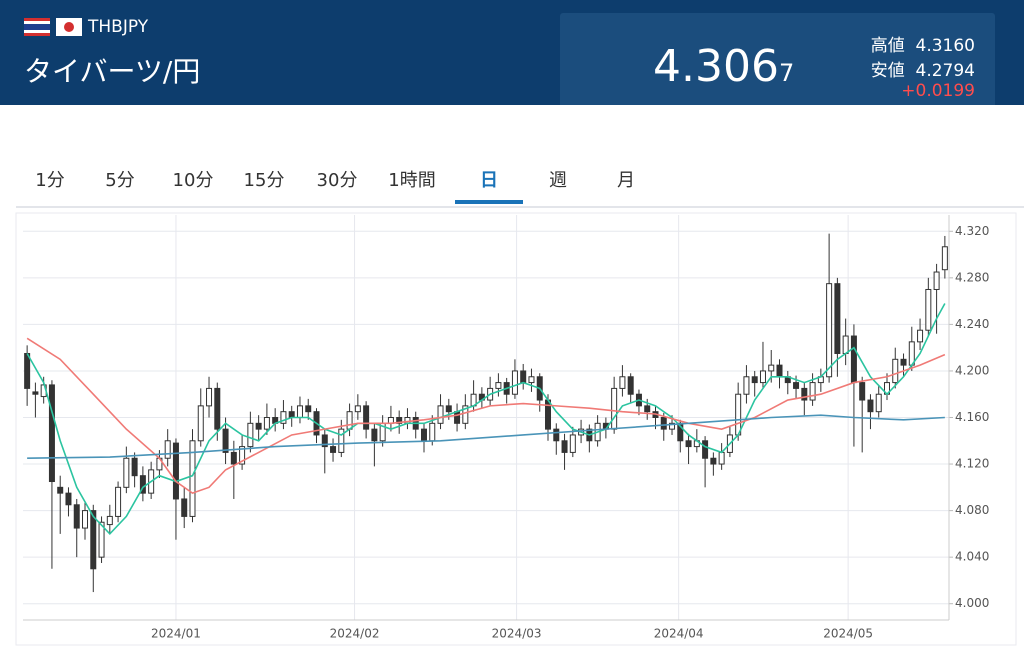  I want to click on tabs: 1分 5分 10分 15分 30分 1時間日 週 月, so click(520, 179).